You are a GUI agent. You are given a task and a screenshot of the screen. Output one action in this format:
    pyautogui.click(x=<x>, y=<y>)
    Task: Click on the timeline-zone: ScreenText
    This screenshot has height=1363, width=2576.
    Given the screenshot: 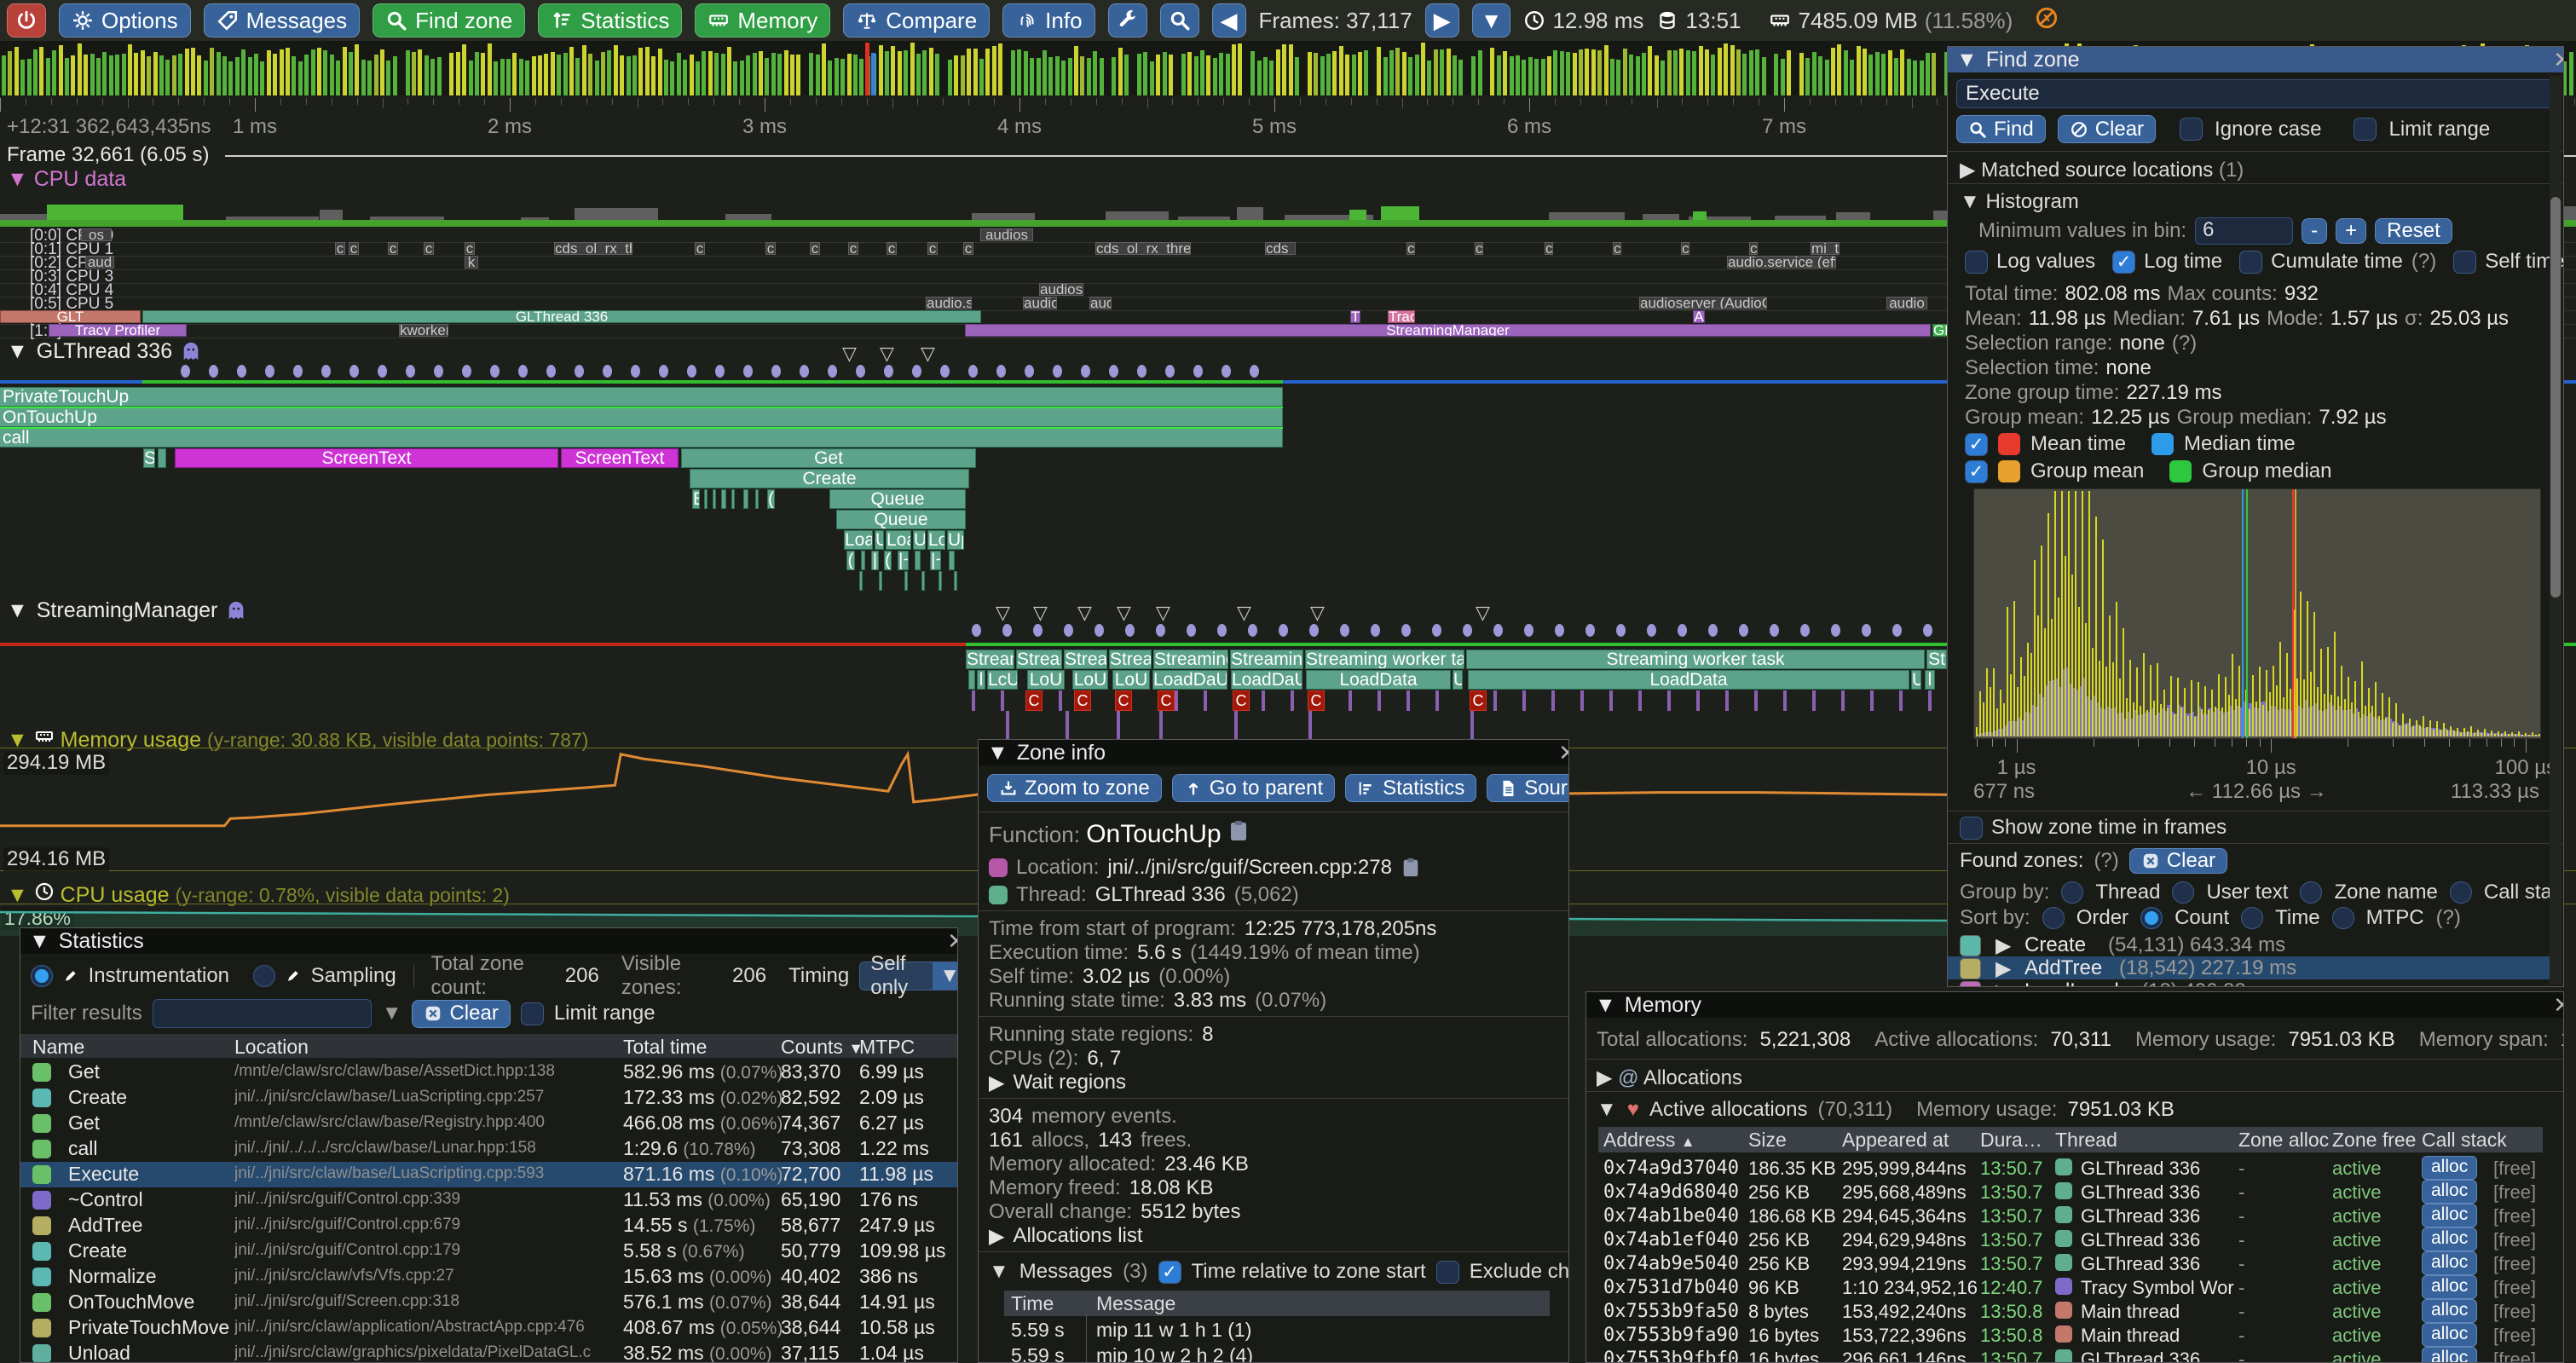 What is the action you would take?
    pyautogui.click(x=620, y=458)
    